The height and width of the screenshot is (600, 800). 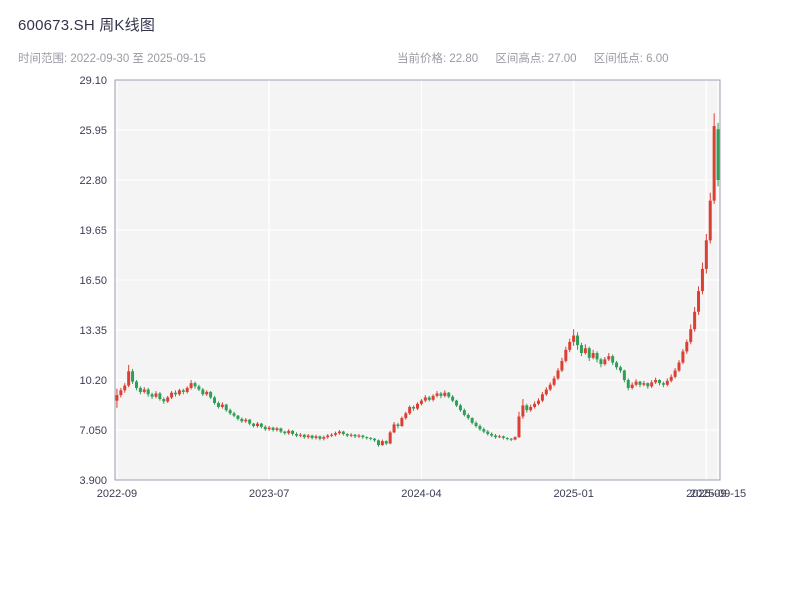 I want to click on svg-text: 3.900, so click(x=93, y=481).